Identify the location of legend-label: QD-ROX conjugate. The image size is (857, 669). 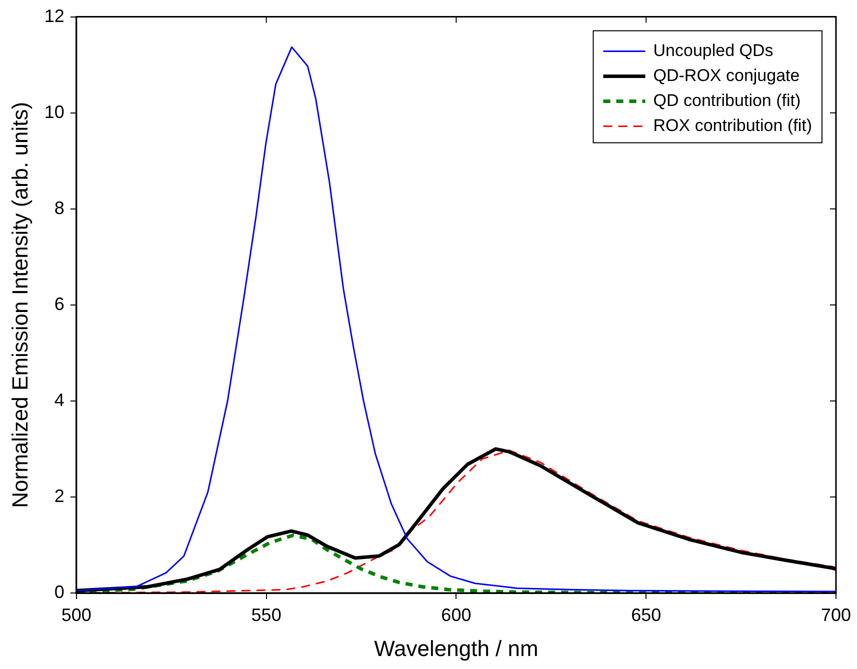
(726, 75).